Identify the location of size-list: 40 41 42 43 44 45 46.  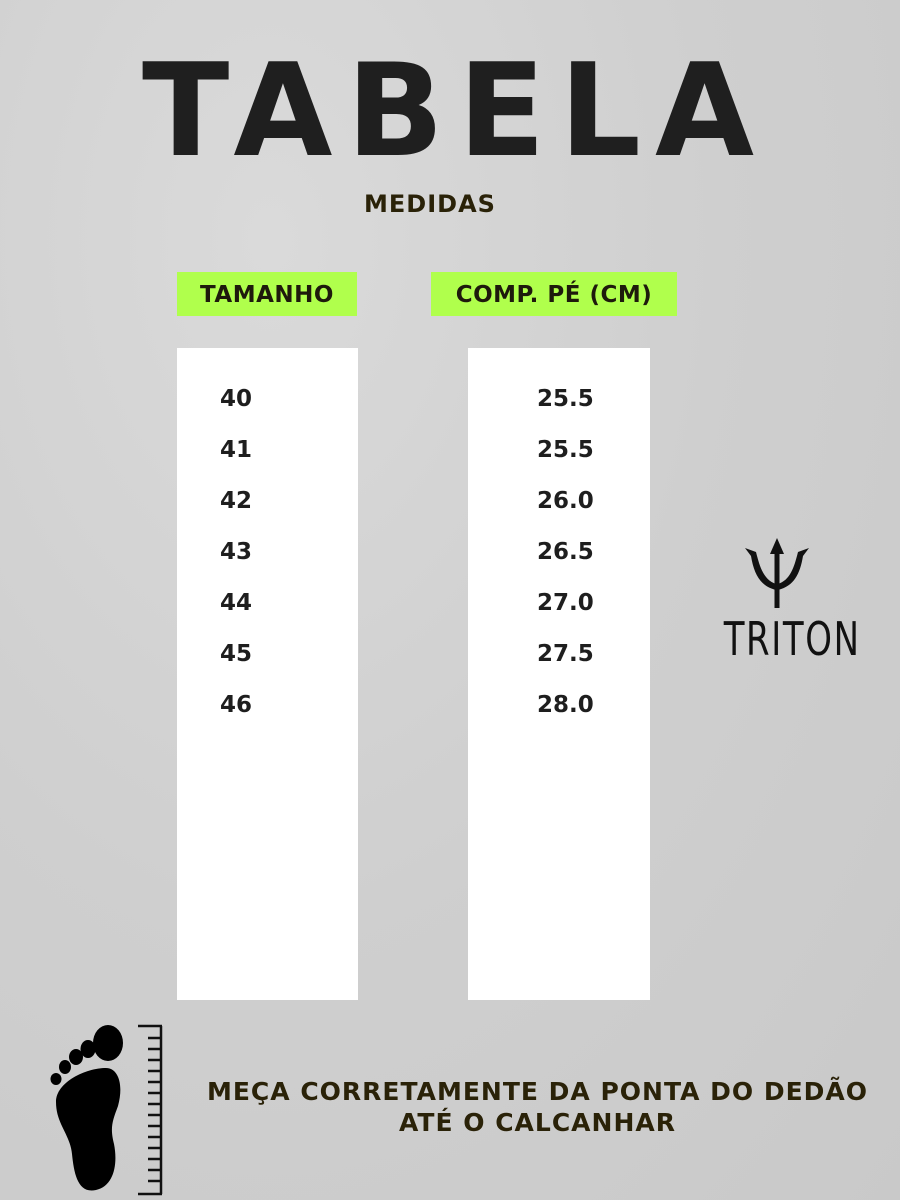
(236, 552).